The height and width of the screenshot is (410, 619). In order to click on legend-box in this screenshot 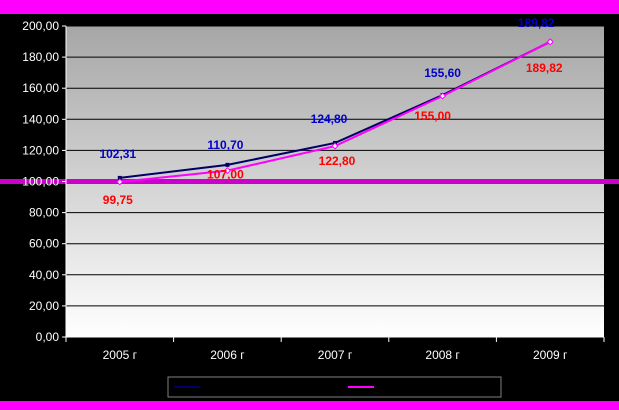, I will do `click(334, 387)`.